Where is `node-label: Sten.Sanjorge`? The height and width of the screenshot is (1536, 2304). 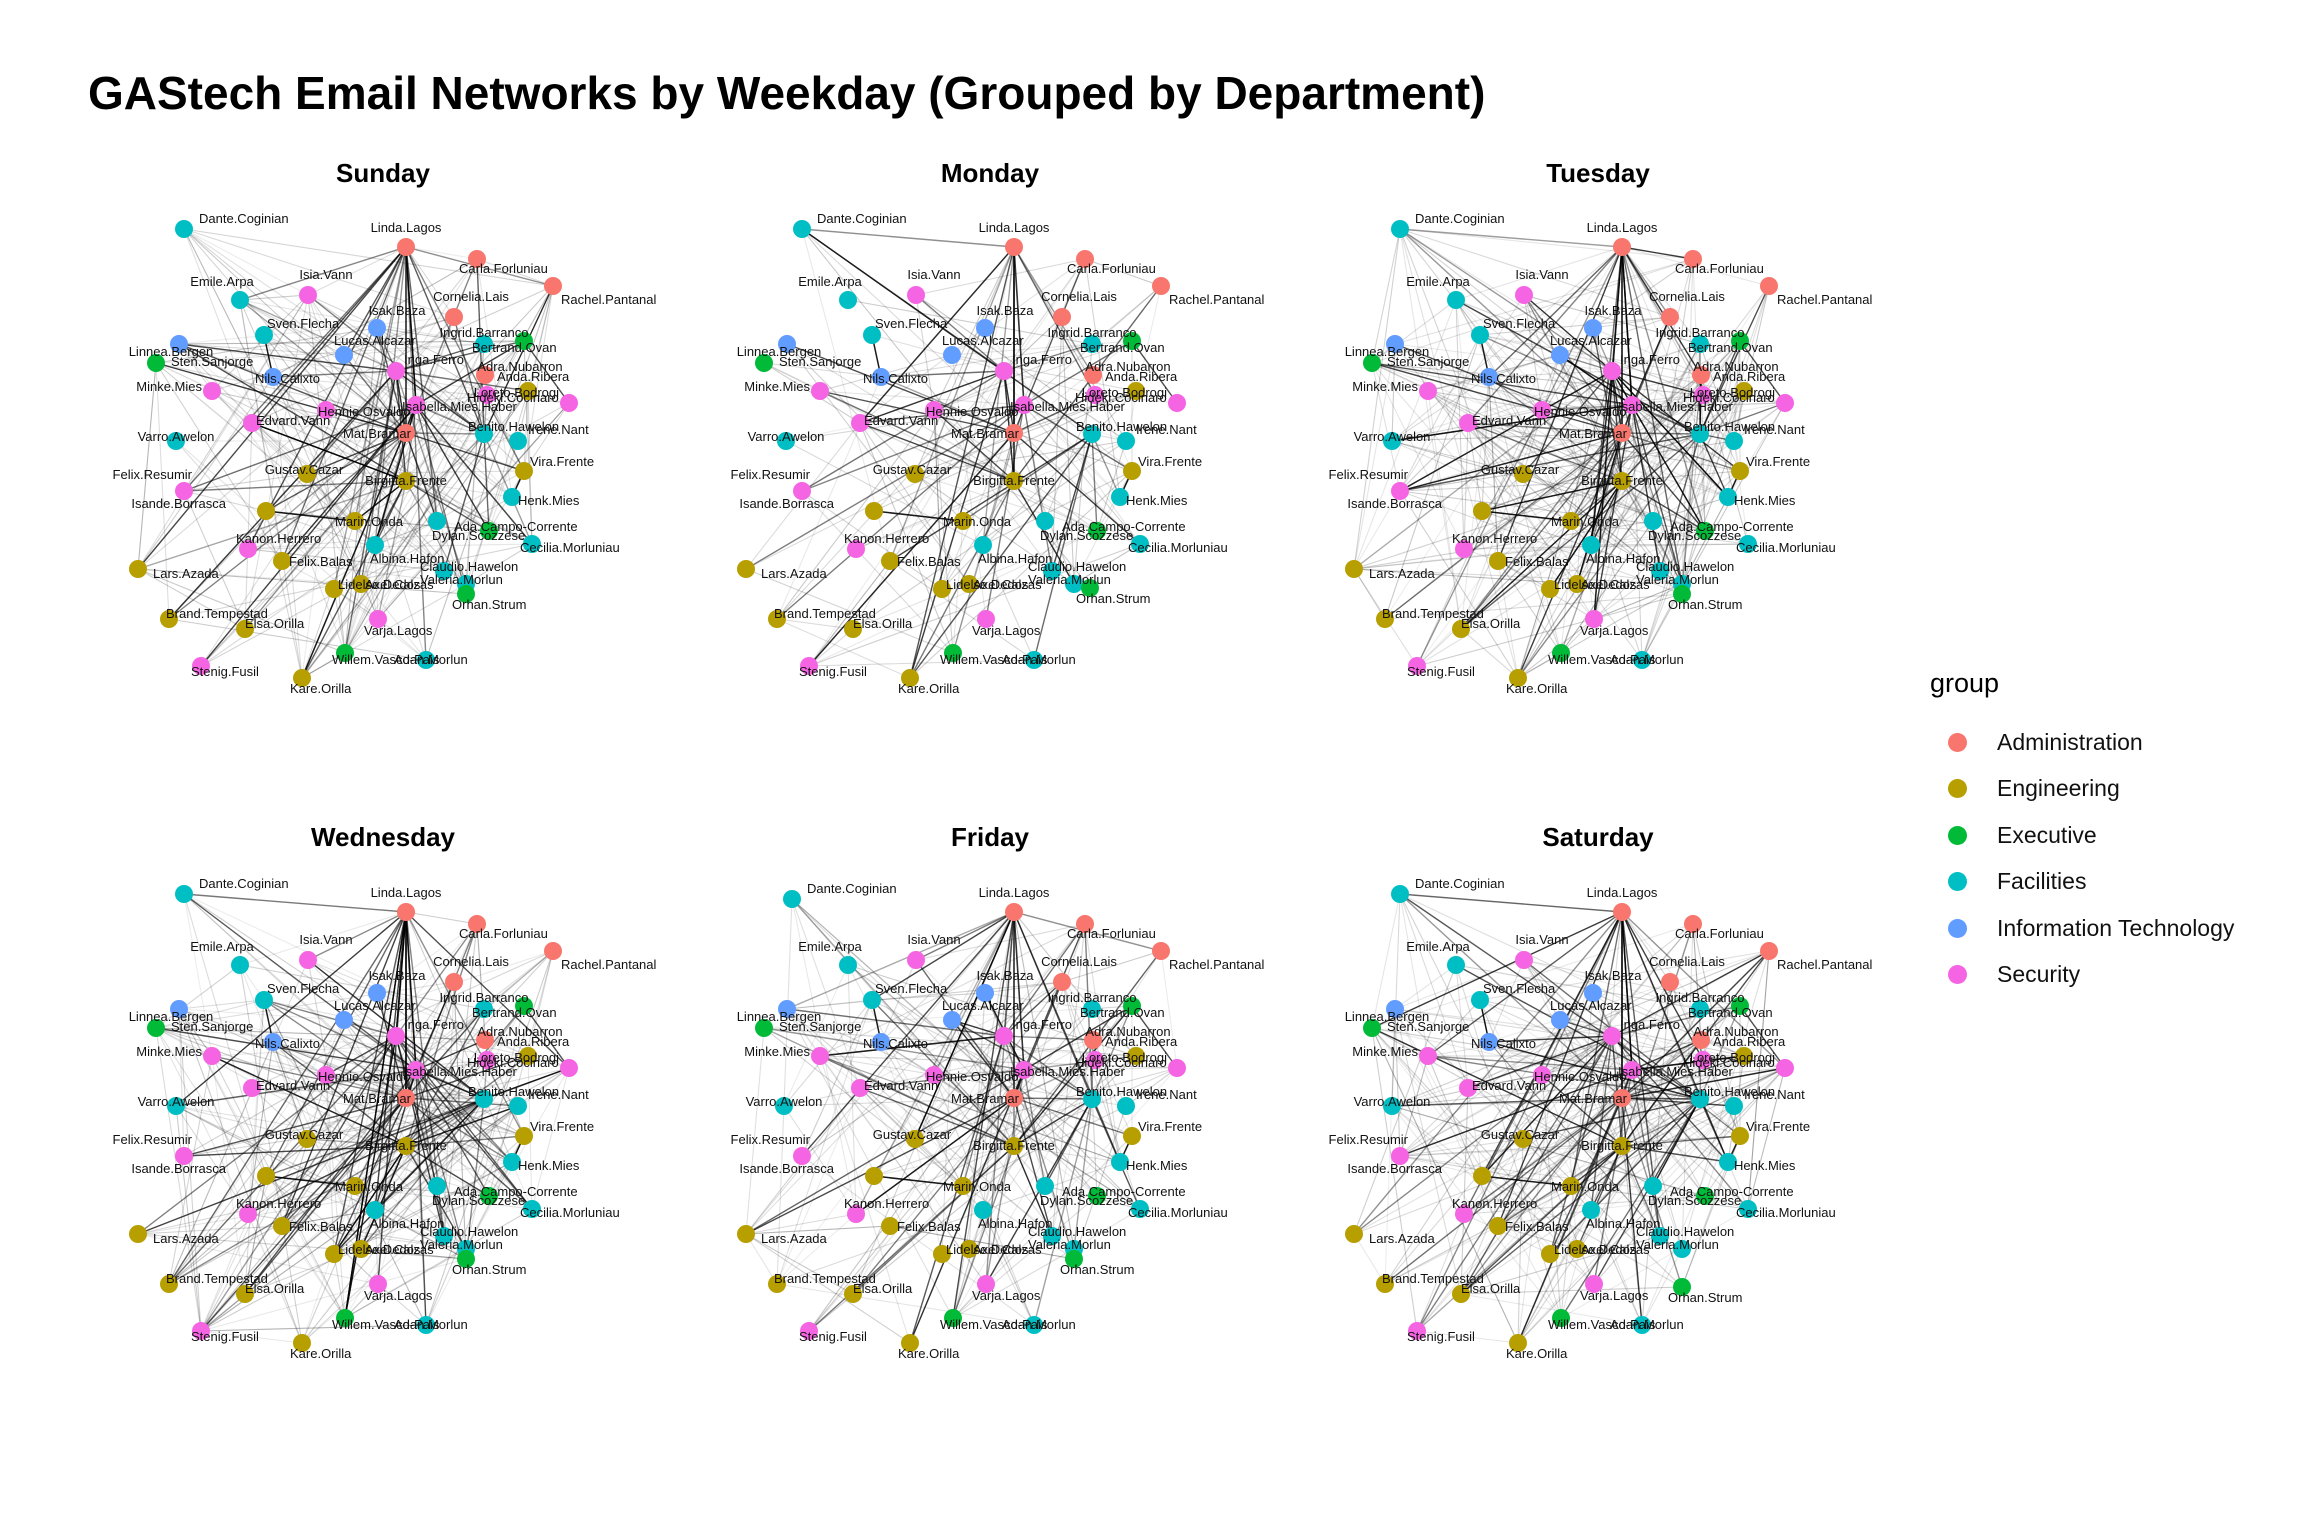 node-label: Sten.Sanjorge is located at coordinates (1428, 361).